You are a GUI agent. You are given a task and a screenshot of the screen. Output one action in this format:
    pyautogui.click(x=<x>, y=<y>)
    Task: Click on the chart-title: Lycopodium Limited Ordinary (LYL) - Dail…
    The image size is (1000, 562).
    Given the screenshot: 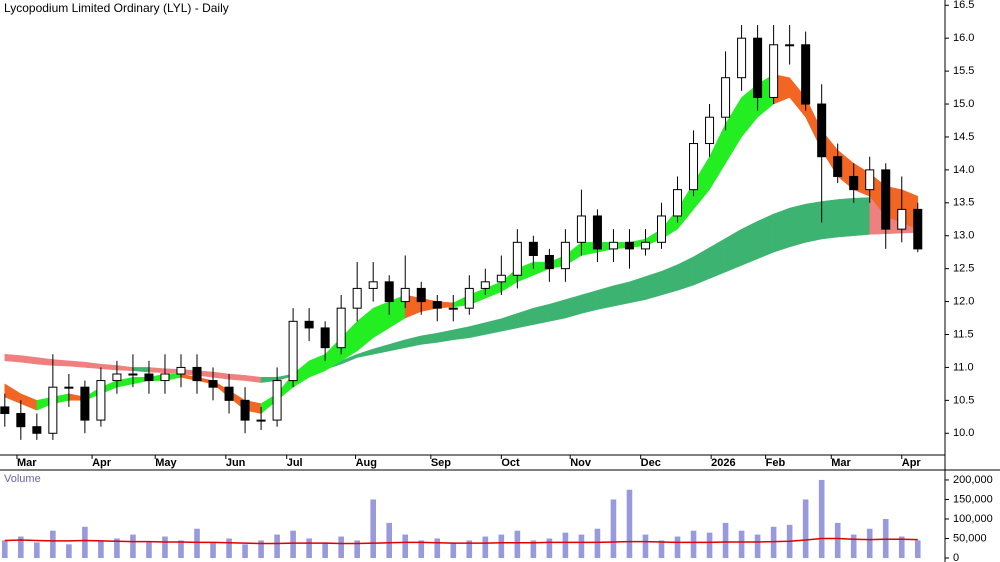 What is the action you would take?
    pyautogui.click(x=116, y=8)
    